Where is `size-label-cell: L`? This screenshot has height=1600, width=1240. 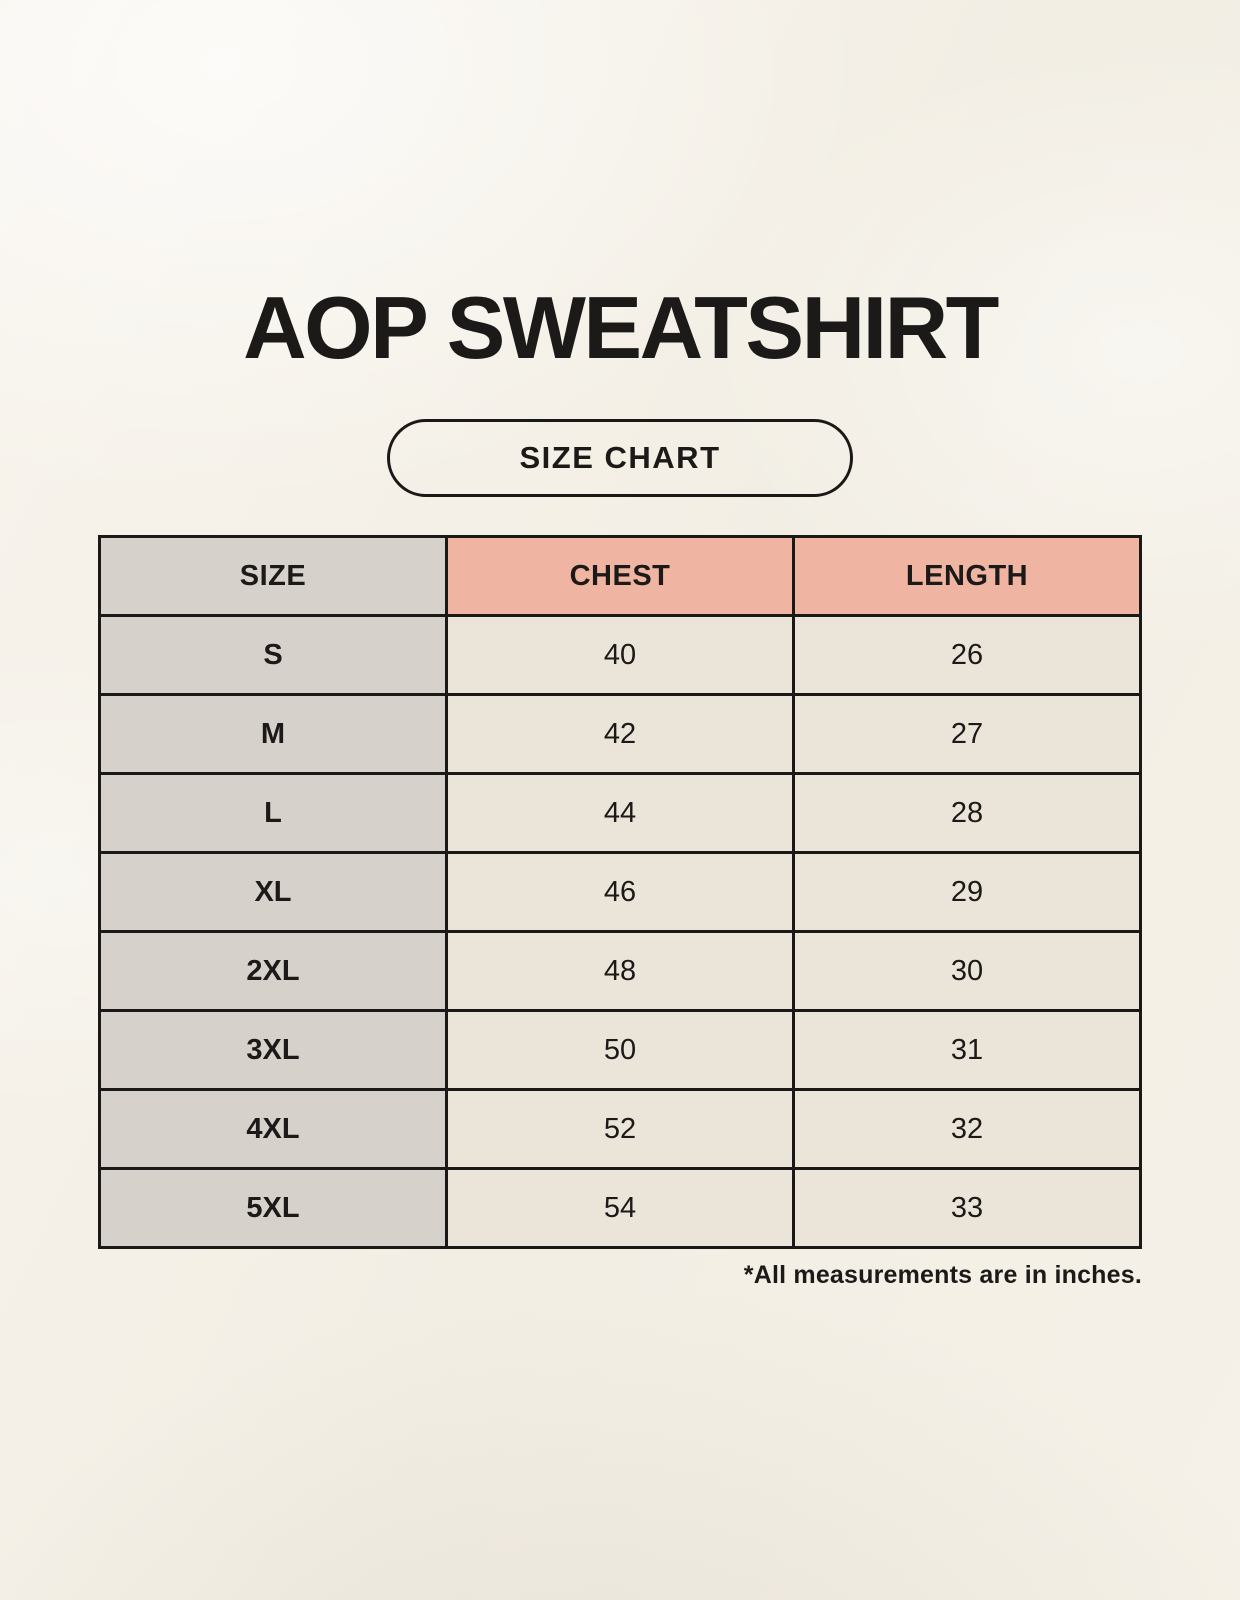
size-label-cell: L is located at coordinates (273, 813).